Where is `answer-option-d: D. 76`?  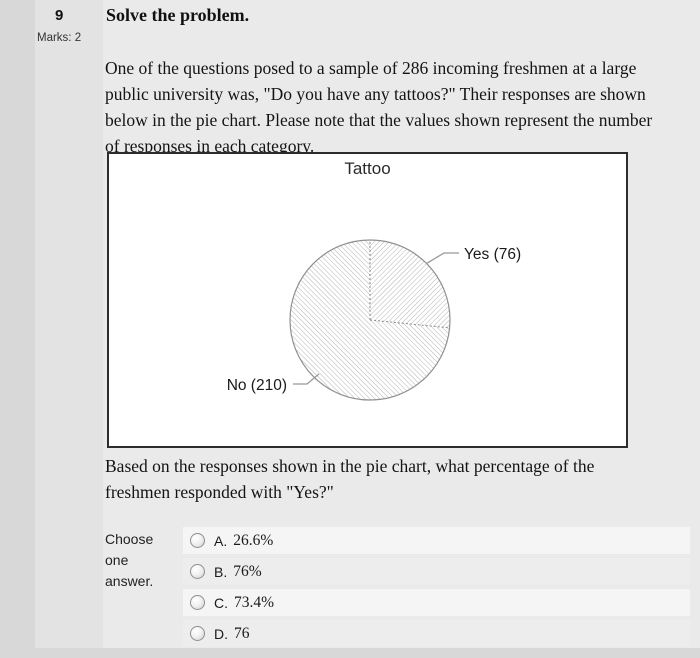 answer-option-d: D. 76 is located at coordinates (436, 633).